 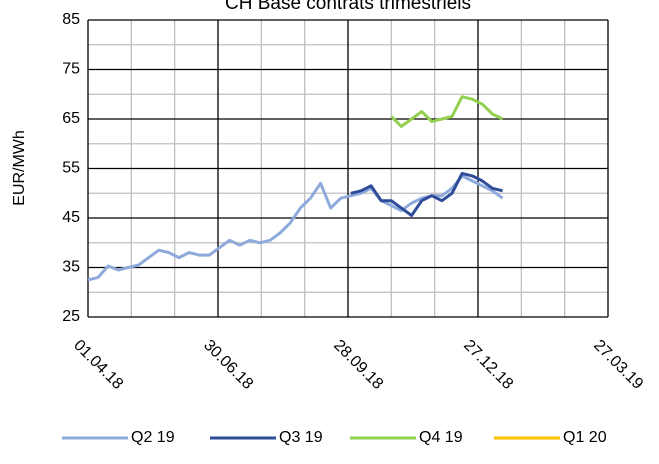 What do you see at coordinates (71, 168) in the screenshot?
I see `y-tick-label: 55` at bounding box center [71, 168].